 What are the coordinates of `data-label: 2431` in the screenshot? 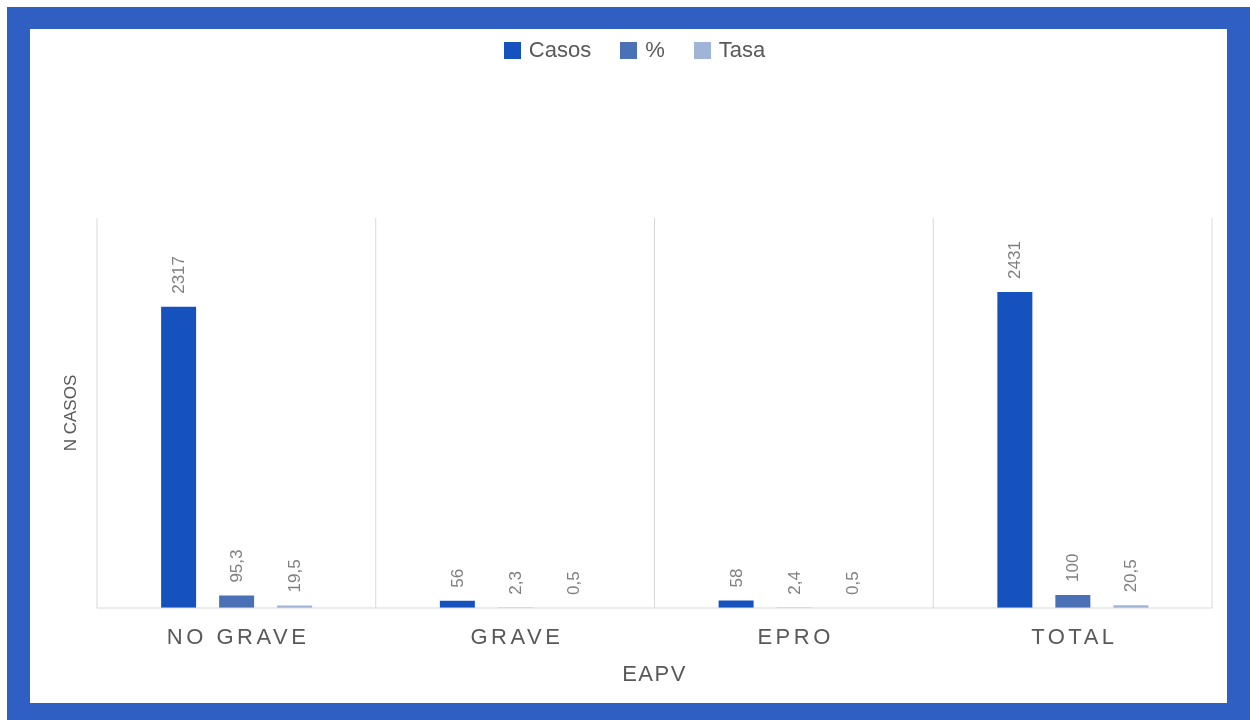 It's located at (1015, 260).